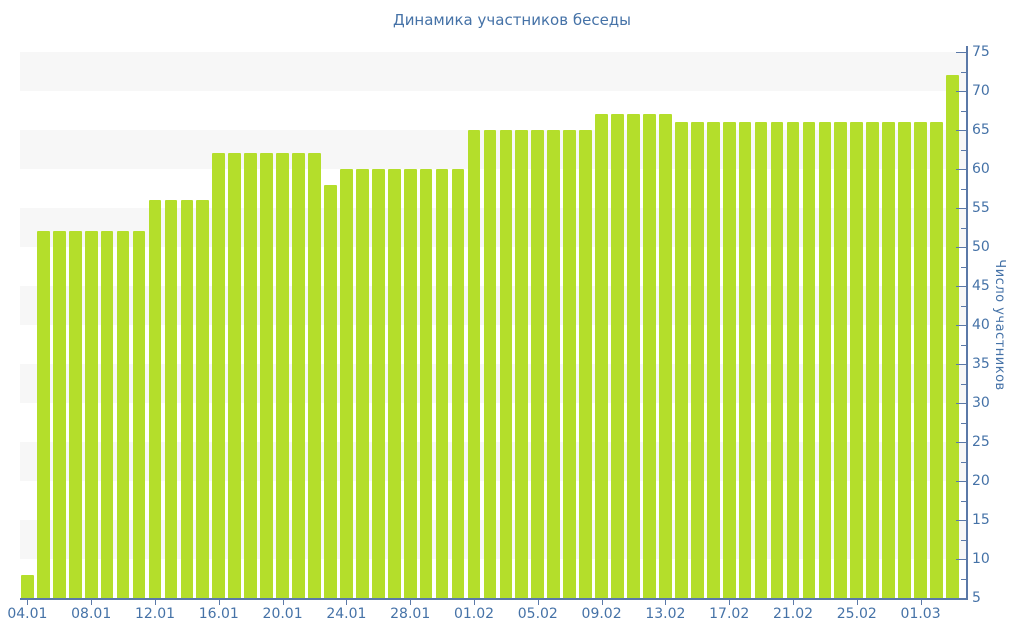  Describe the element at coordinates (91, 614) in the screenshot. I see `x-axis-tick-label: 08.01` at that location.